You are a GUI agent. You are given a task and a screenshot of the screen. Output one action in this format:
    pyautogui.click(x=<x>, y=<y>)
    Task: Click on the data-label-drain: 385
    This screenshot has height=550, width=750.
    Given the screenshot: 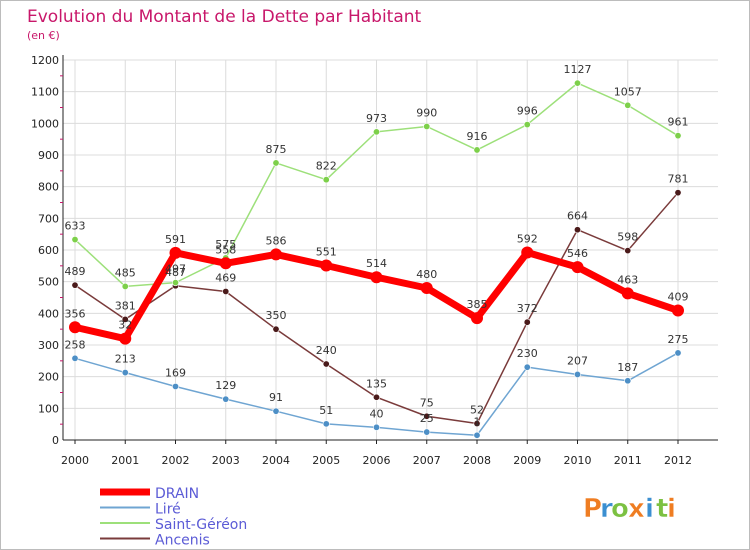 What is the action you would take?
    pyautogui.click(x=477, y=304)
    